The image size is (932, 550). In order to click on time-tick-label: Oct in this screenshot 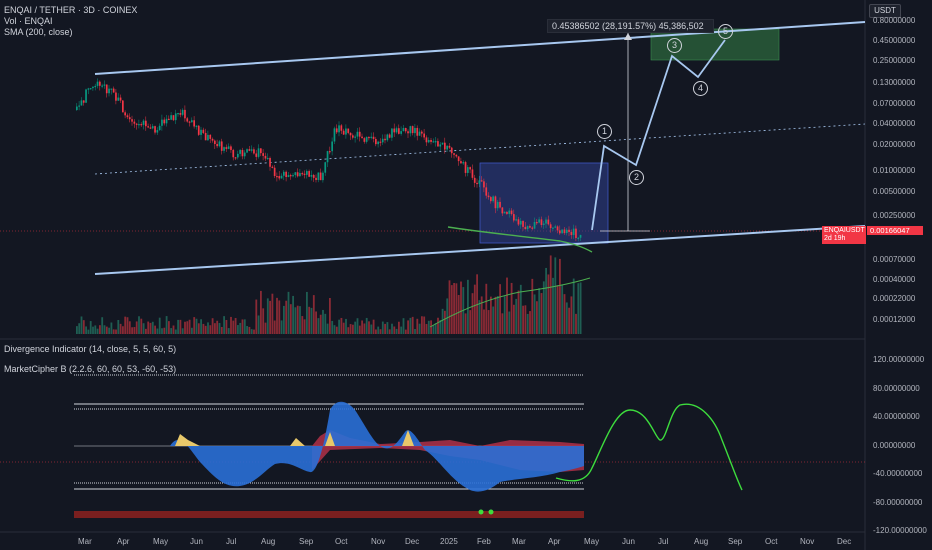, I will do `click(341, 541)`.